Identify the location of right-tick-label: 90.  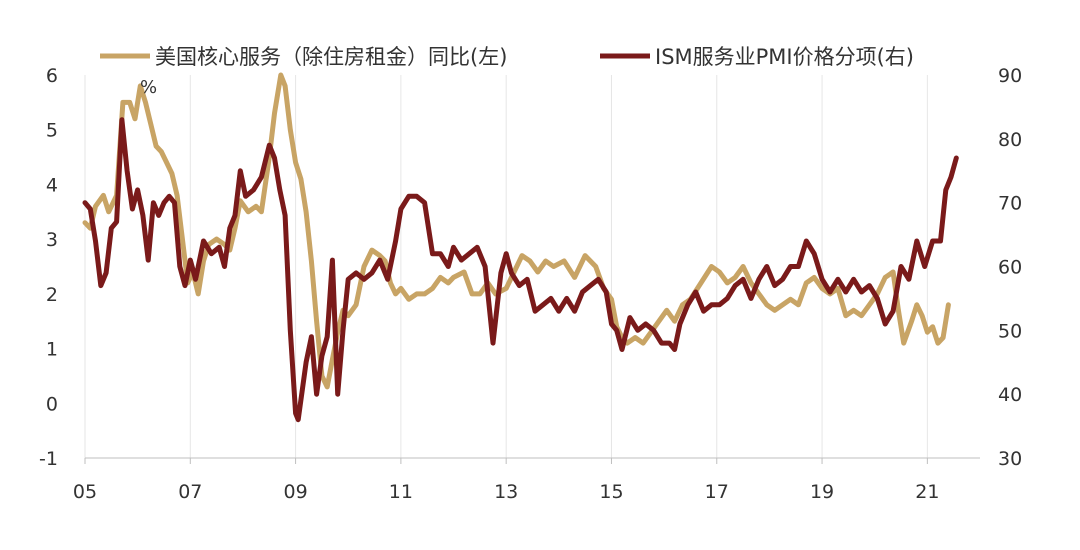
(1010, 76).